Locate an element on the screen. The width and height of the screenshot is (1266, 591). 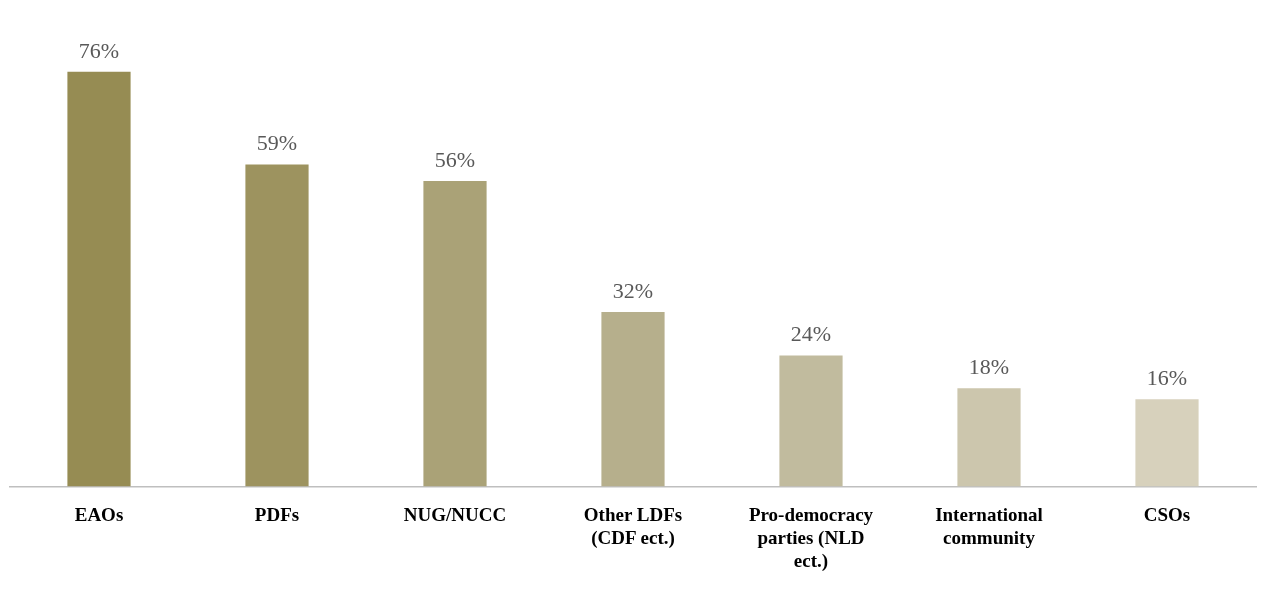
x-tick-label: Pro-democracy parties (NLD ect.) is located at coordinates (811, 537).